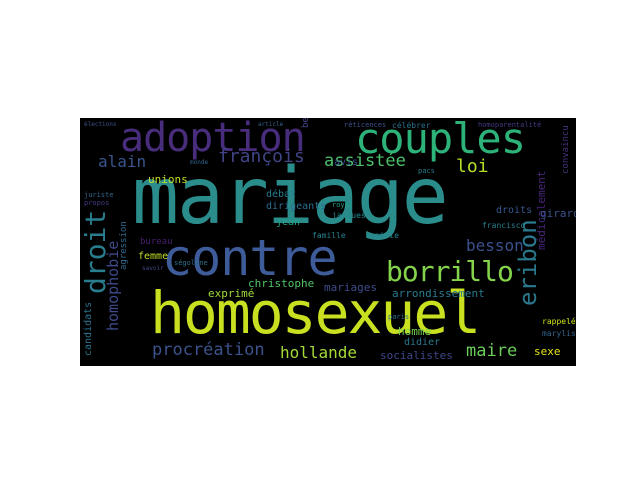 Image resolution: width=640 pixels, height=480 pixels. I want to click on word-reticences: réticences, so click(365, 125).